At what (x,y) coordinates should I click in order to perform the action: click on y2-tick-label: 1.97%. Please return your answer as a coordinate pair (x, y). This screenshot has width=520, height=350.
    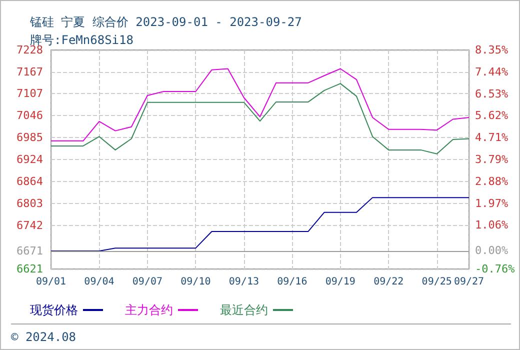
    Looking at the image, I should click on (491, 203).